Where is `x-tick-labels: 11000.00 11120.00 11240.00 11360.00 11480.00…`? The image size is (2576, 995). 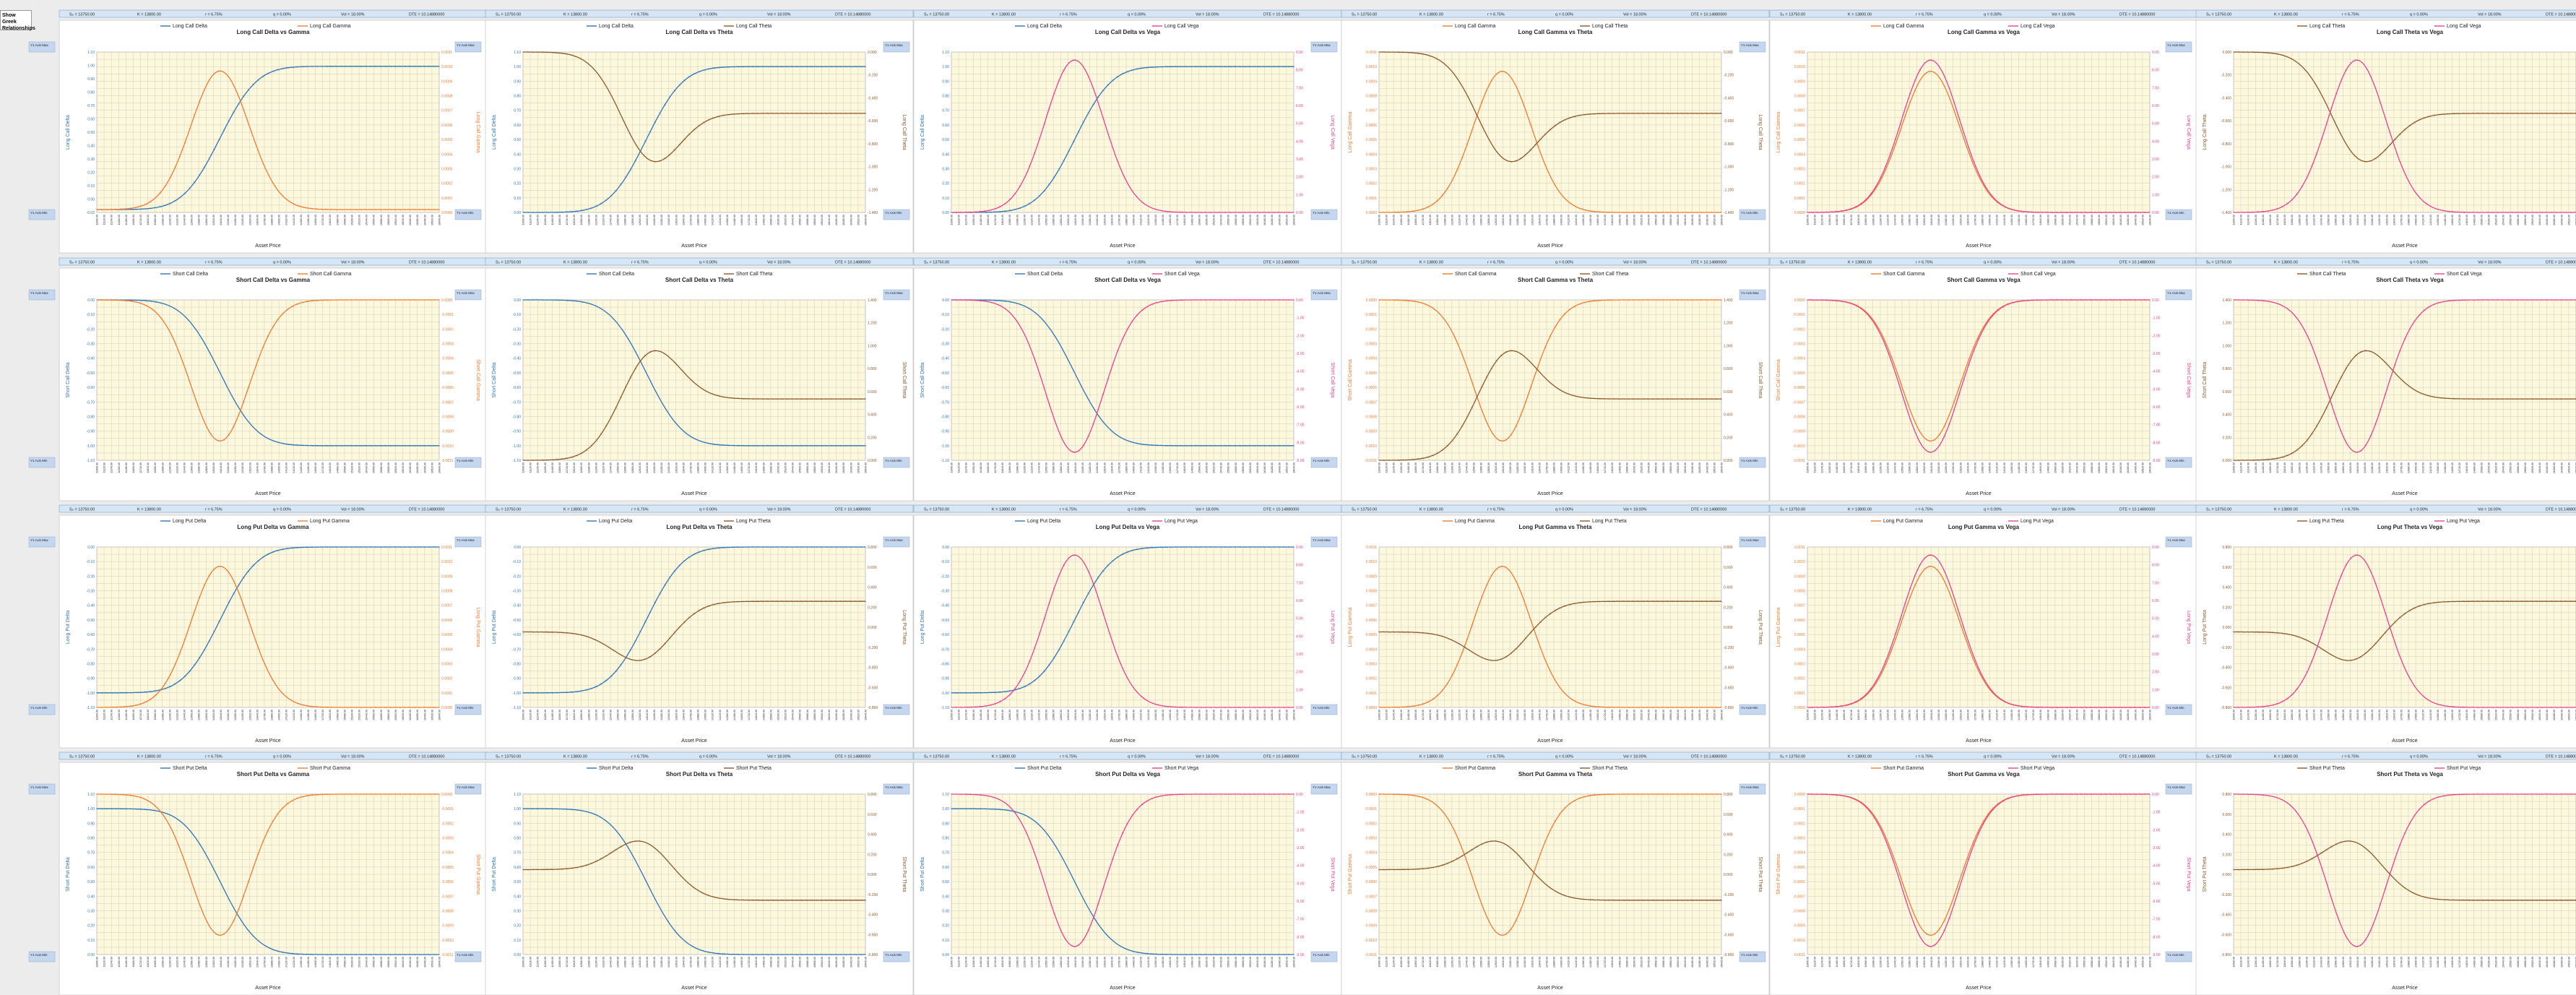
x-tick-labels: 11000.00 11120.00 11240.00 11360.00 11480.00… is located at coordinates (2404, 467).